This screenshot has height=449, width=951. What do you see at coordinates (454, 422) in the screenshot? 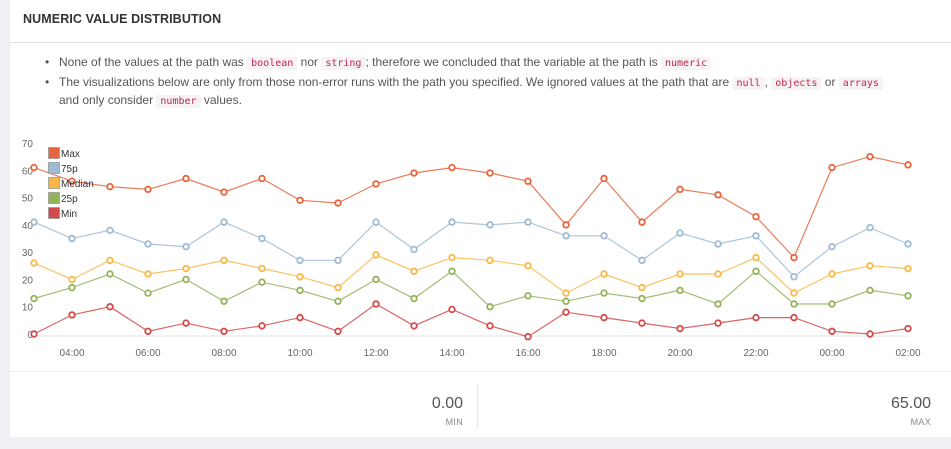
I see `min-label: MIN` at bounding box center [454, 422].